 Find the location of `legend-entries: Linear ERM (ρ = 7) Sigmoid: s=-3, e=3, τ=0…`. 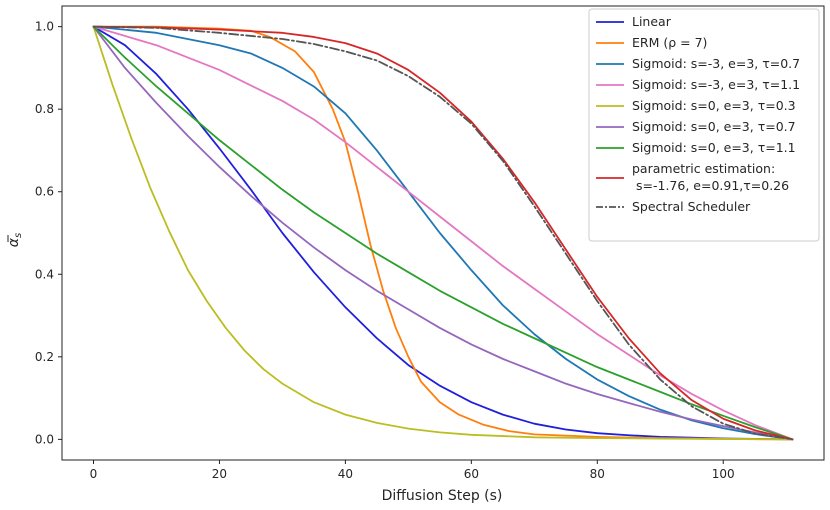

legend-entries: Linear ERM (ρ = 7) Sigmoid: s=-3, e=3, τ=0… is located at coordinates (698, 114).